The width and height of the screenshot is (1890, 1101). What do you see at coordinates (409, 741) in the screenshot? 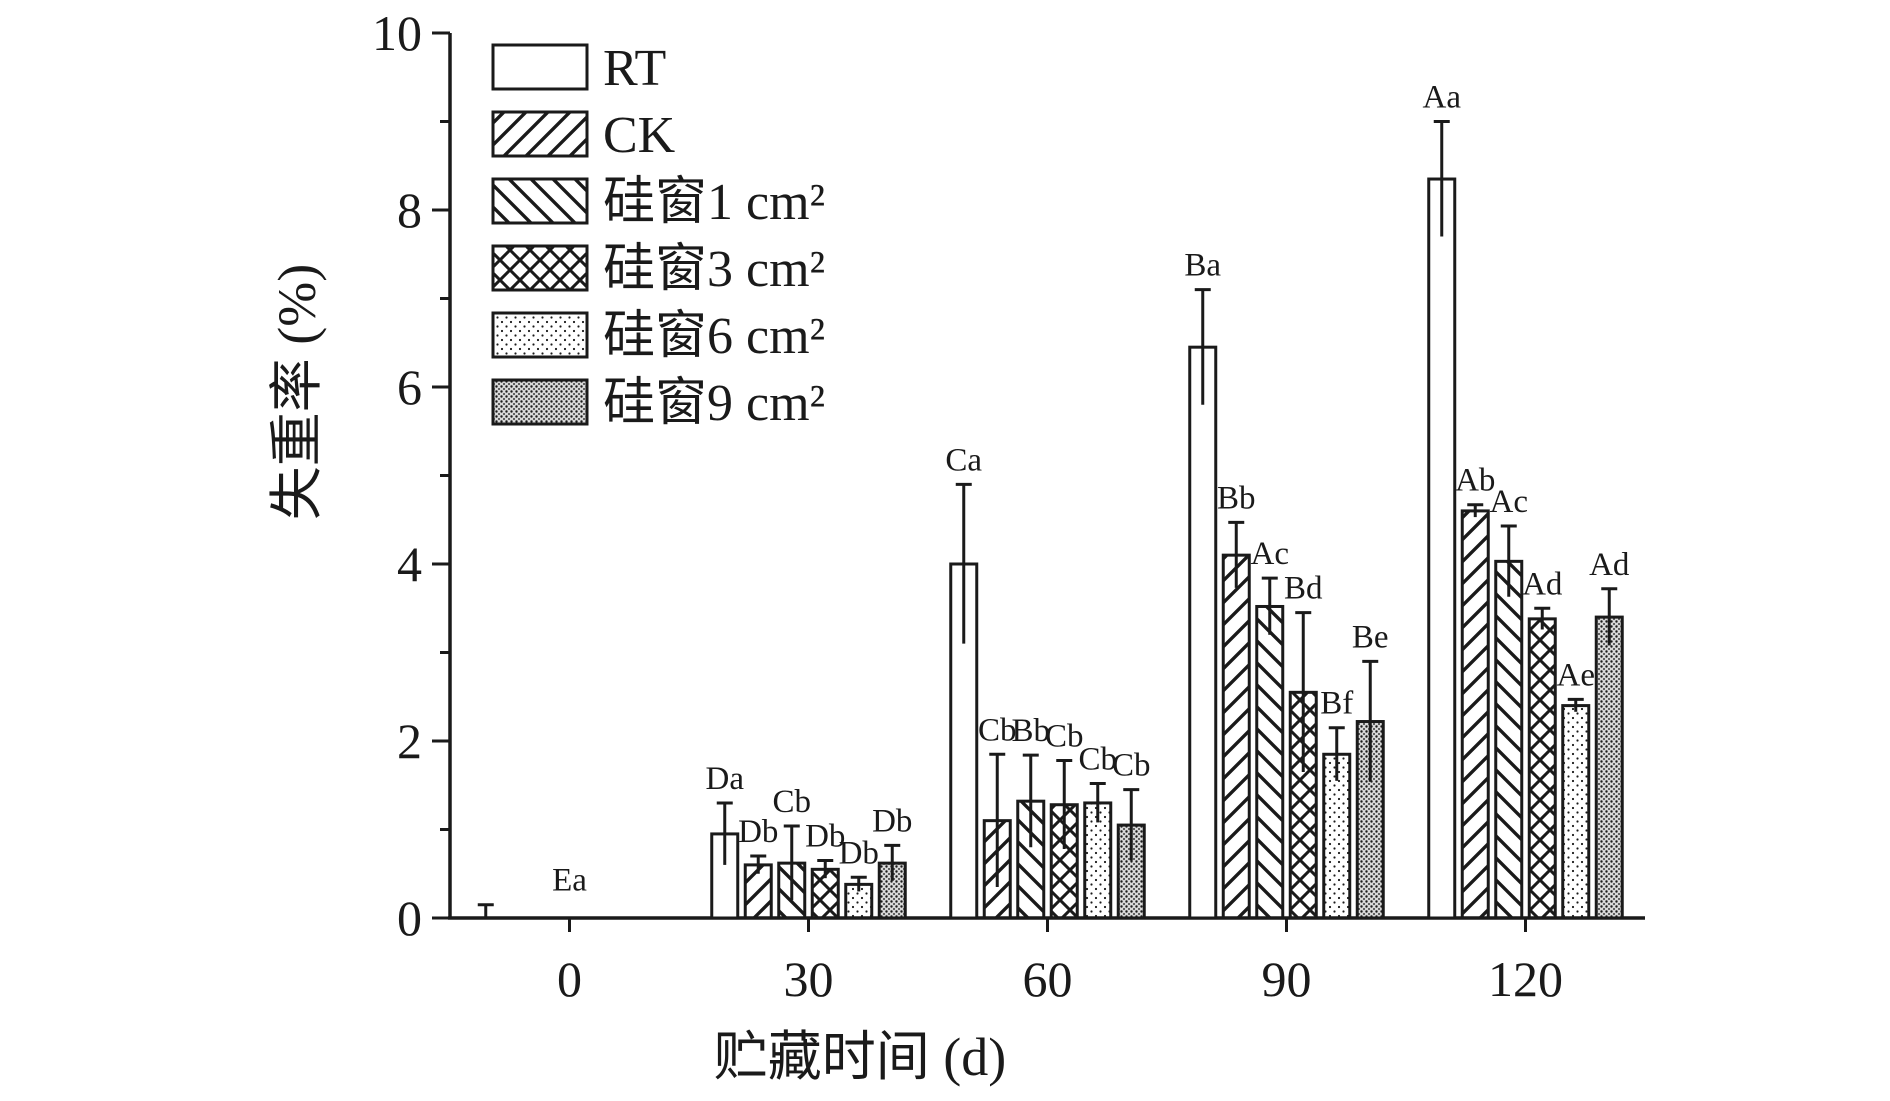
I see `y-tick-label: 2` at bounding box center [409, 741].